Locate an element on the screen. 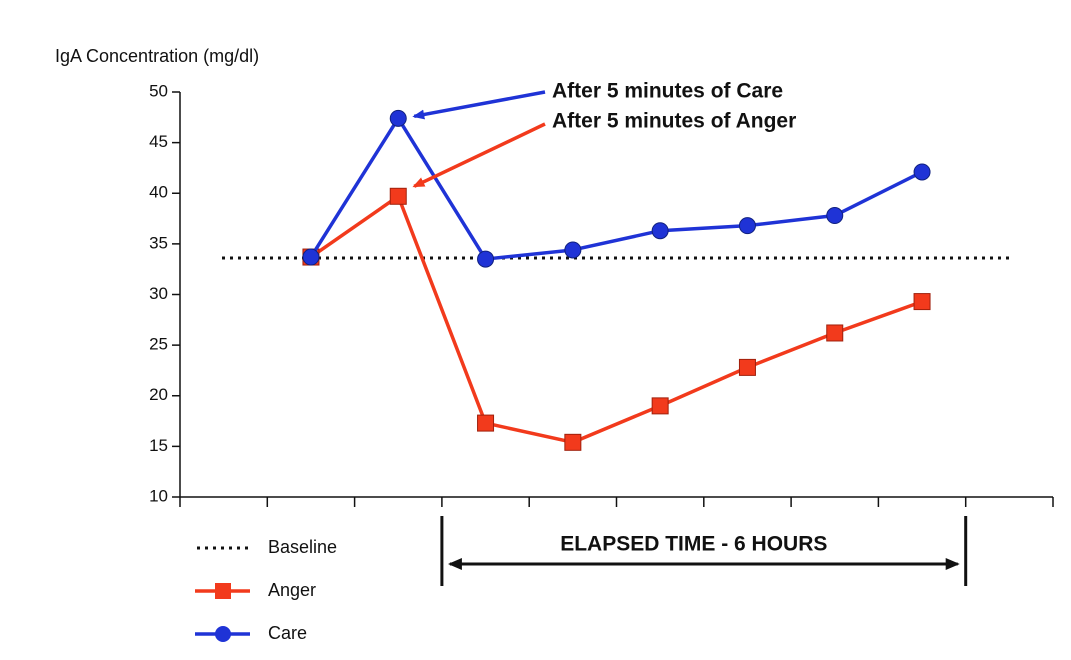 This screenshot has height=660, width=1071. y-tick-label: 35 is located at coordinates (158, 242).